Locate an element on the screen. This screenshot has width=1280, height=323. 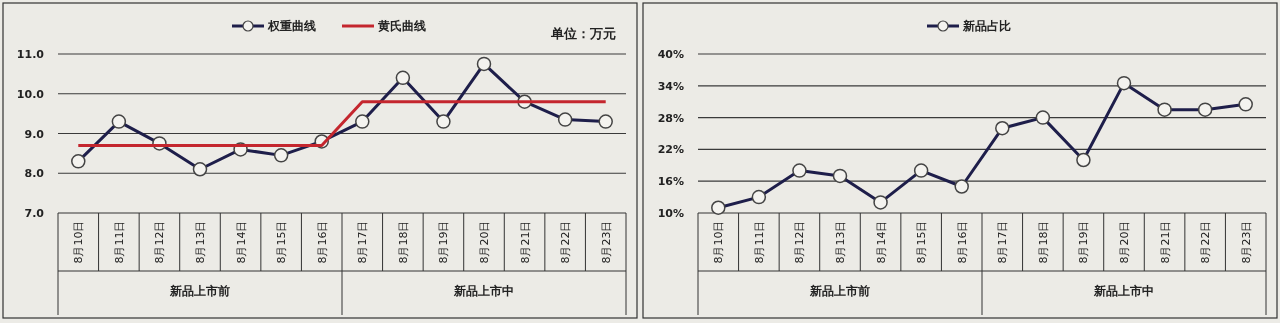
y-tick-label: 10.0 is located at coordinates (30, 94).